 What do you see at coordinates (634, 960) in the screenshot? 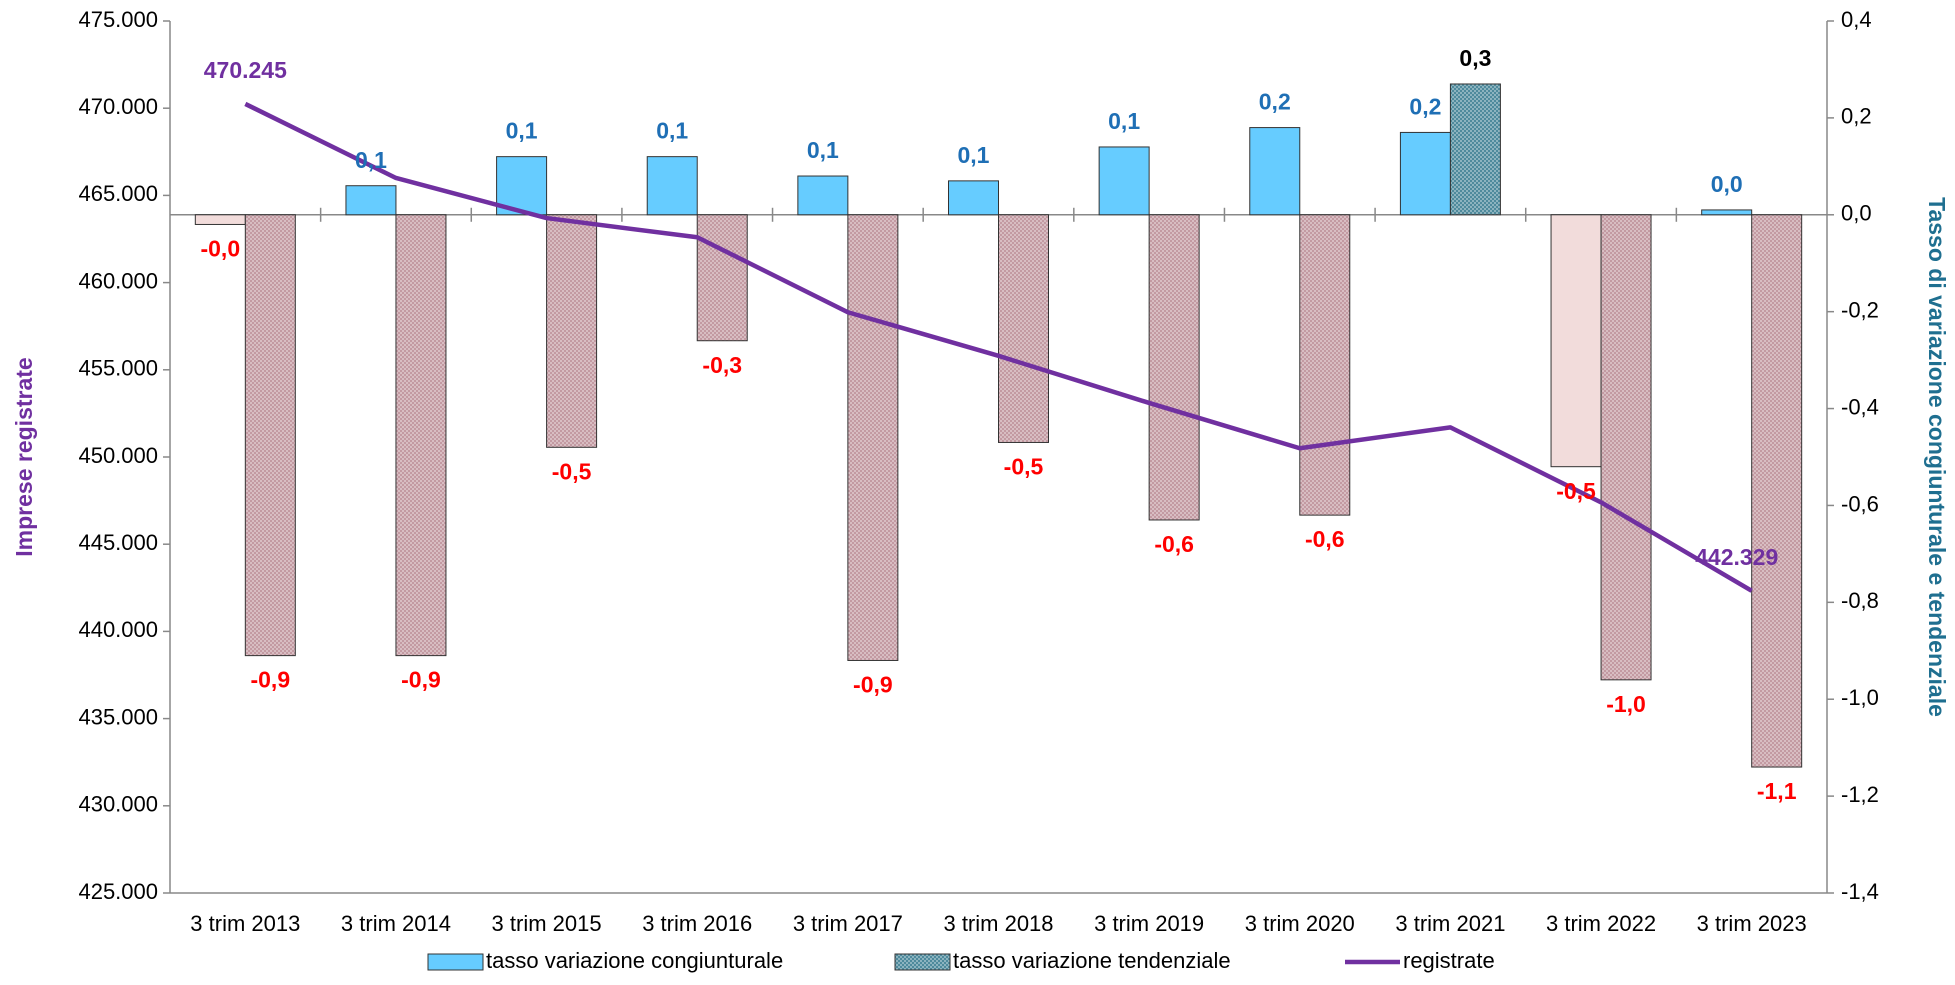
I see `legend-label: tasso variazione congiunturale` at bounding box center [634, 960].